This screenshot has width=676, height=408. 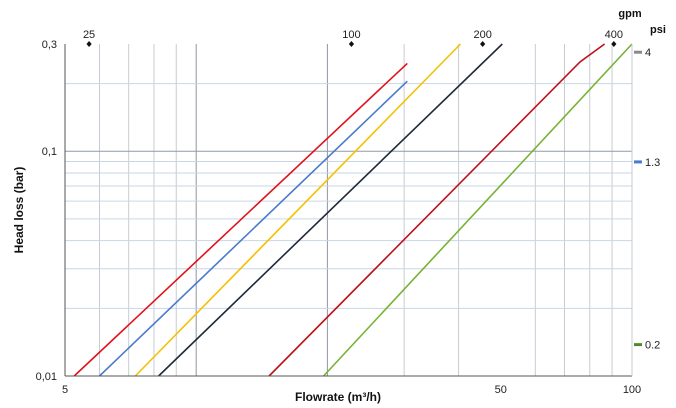 I want to click on gpm-unit-label: gpm, so click(x=629, y=14).